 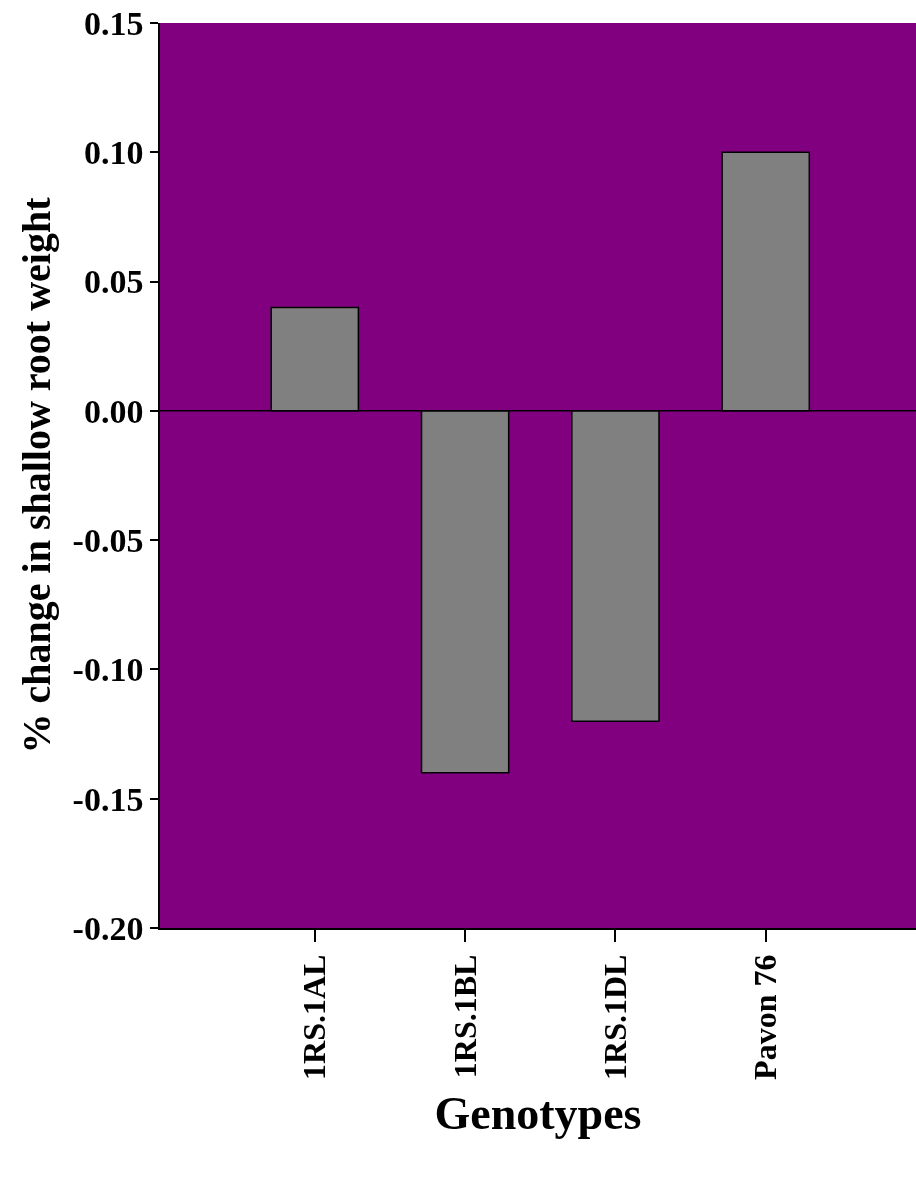 I want to click on x-tick-label: 1RS.1DL, so click(x=614, y=1017).